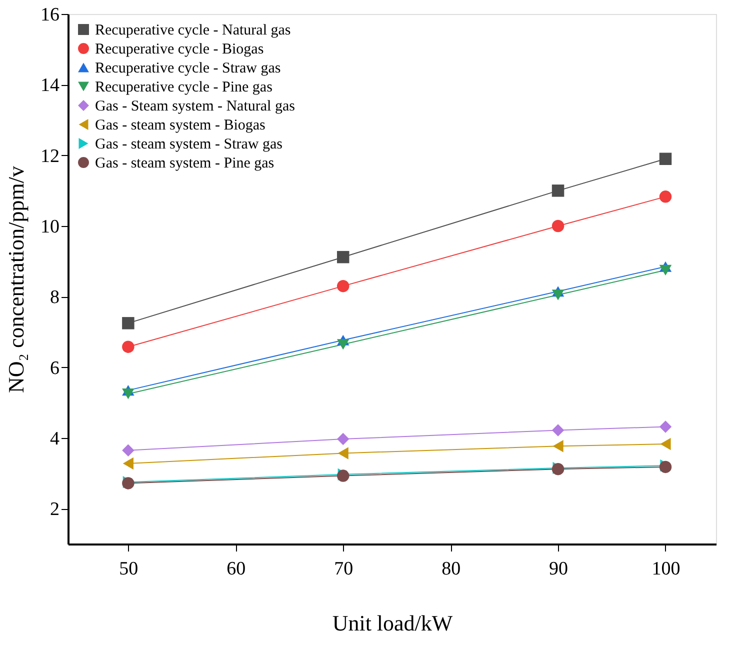 The height and width of the screenshot is (650, 748). Describe the element at coordinates (16, 280) in the screenshot. I see `y-axis-title: NO₂ concentration/ppm/v` at that location.